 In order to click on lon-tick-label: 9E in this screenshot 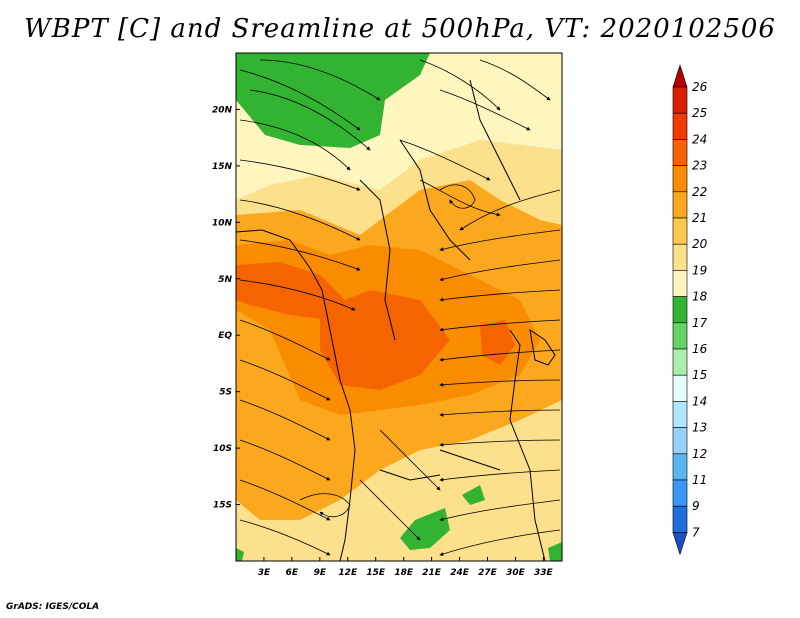, I will do `click(320, 573)`.